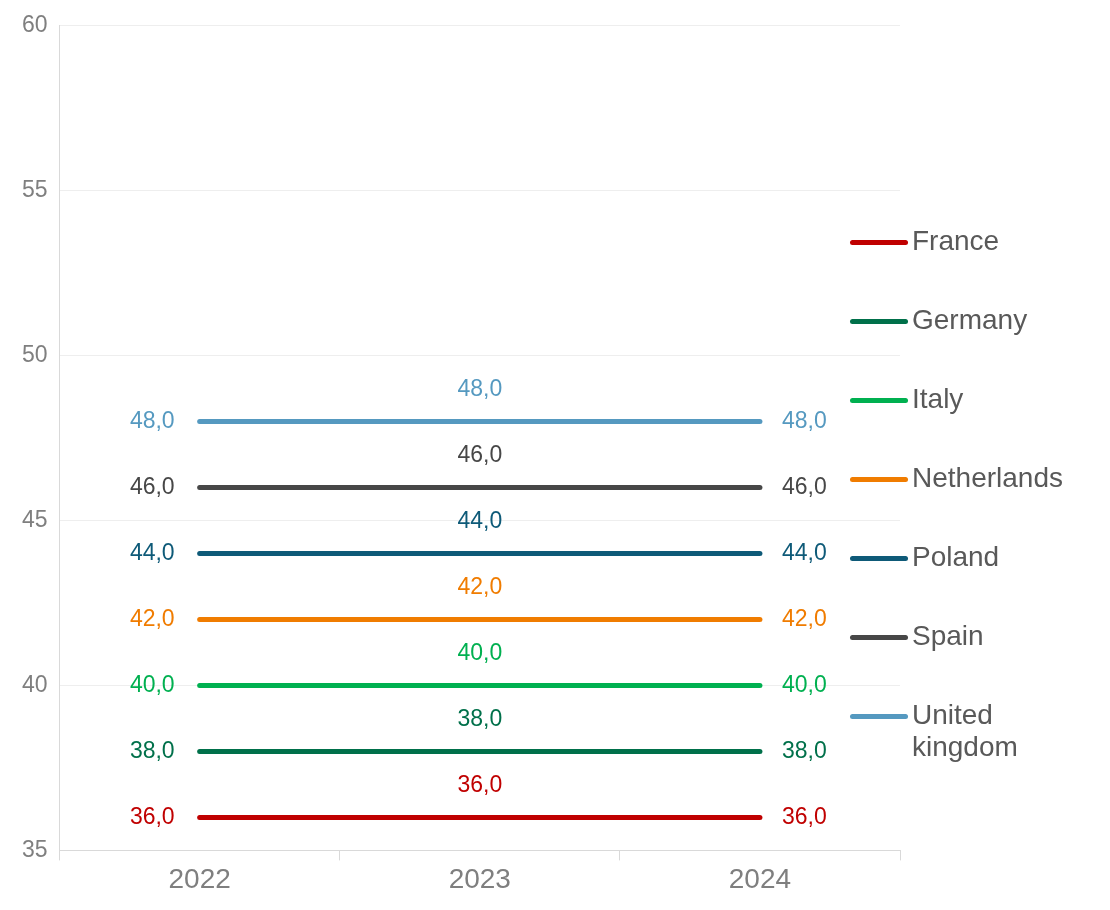 The image size is (1110, 910). I want to click on x-tick-label: 2024, so click(760, 878).